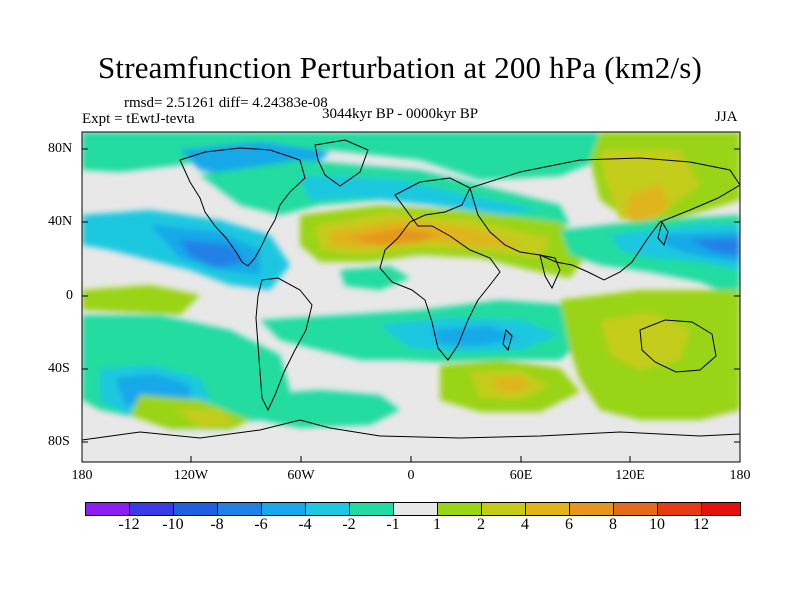  Describe the element at coordinates (701, 524) in the screenshot. I see `colorbar-label: 12` at that location.